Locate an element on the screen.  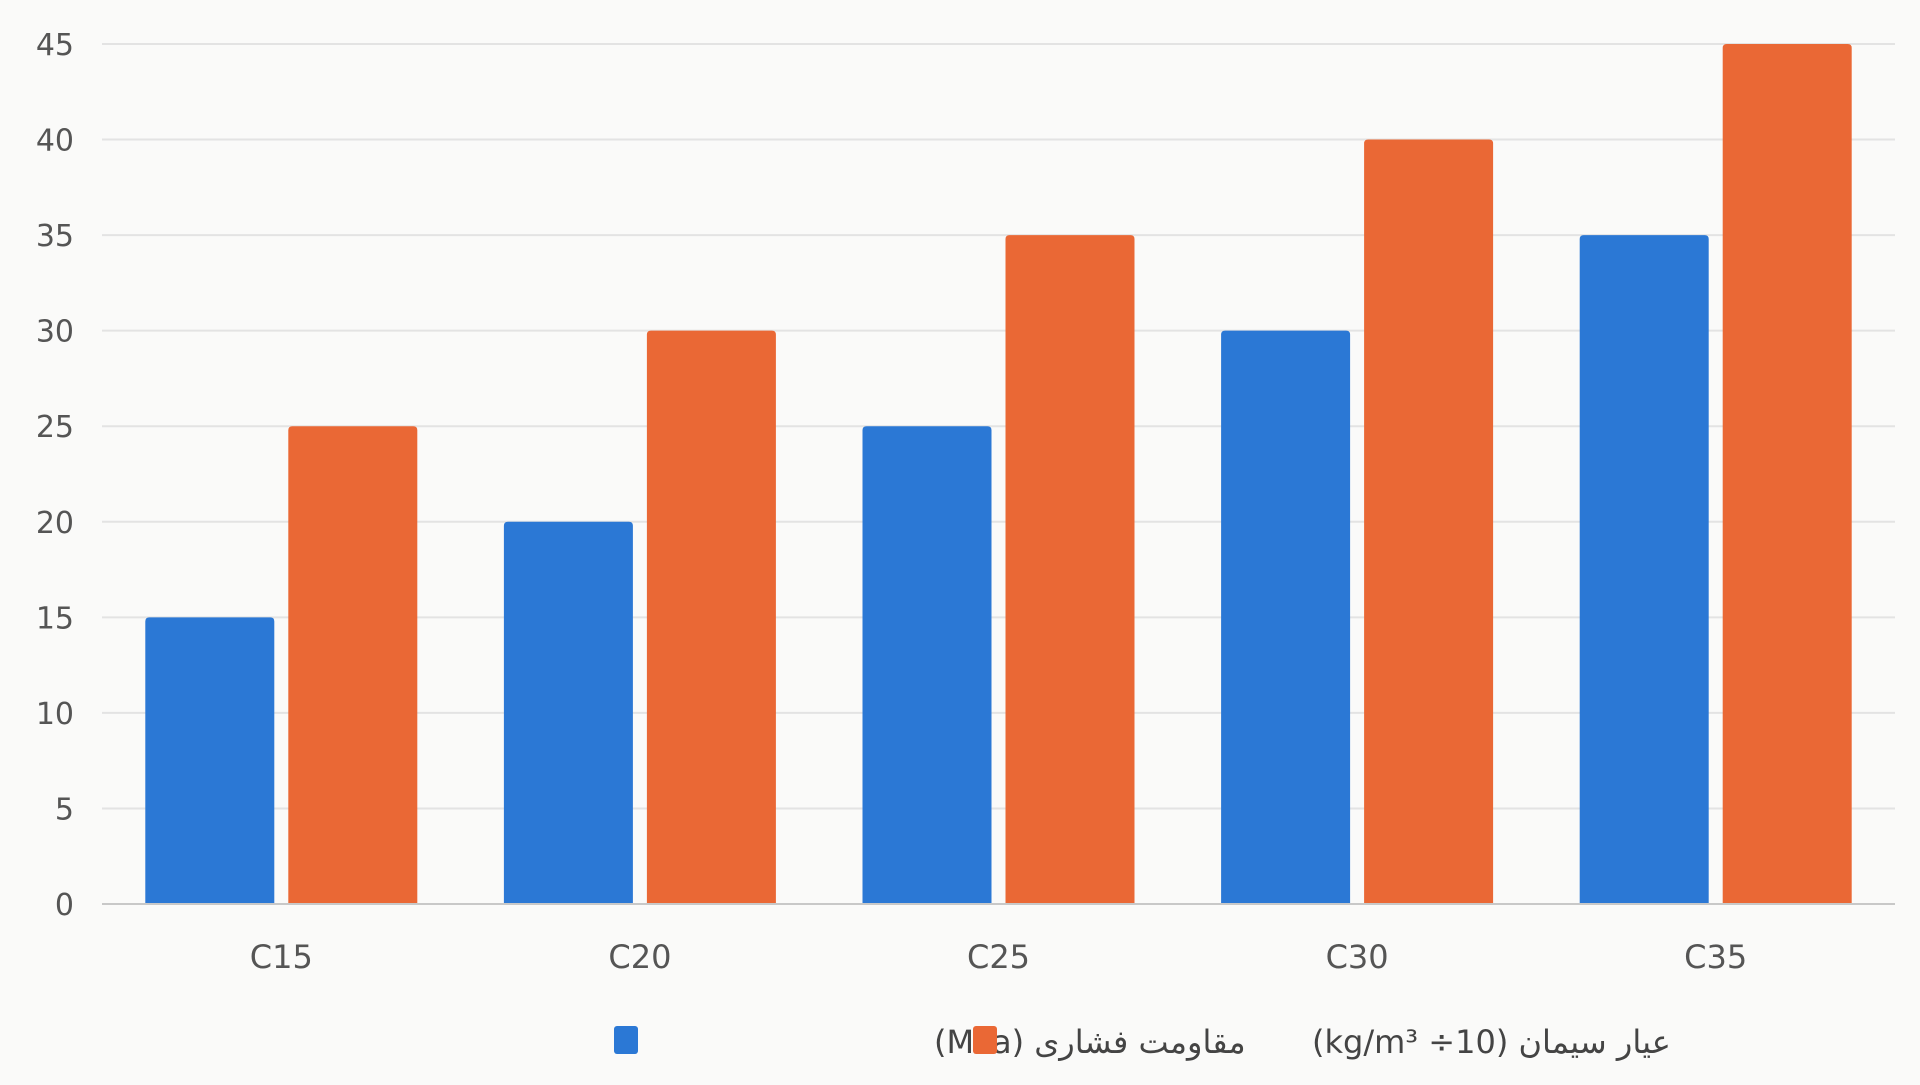
x-tick-label: C35 is located at coordinates (1715, 957).